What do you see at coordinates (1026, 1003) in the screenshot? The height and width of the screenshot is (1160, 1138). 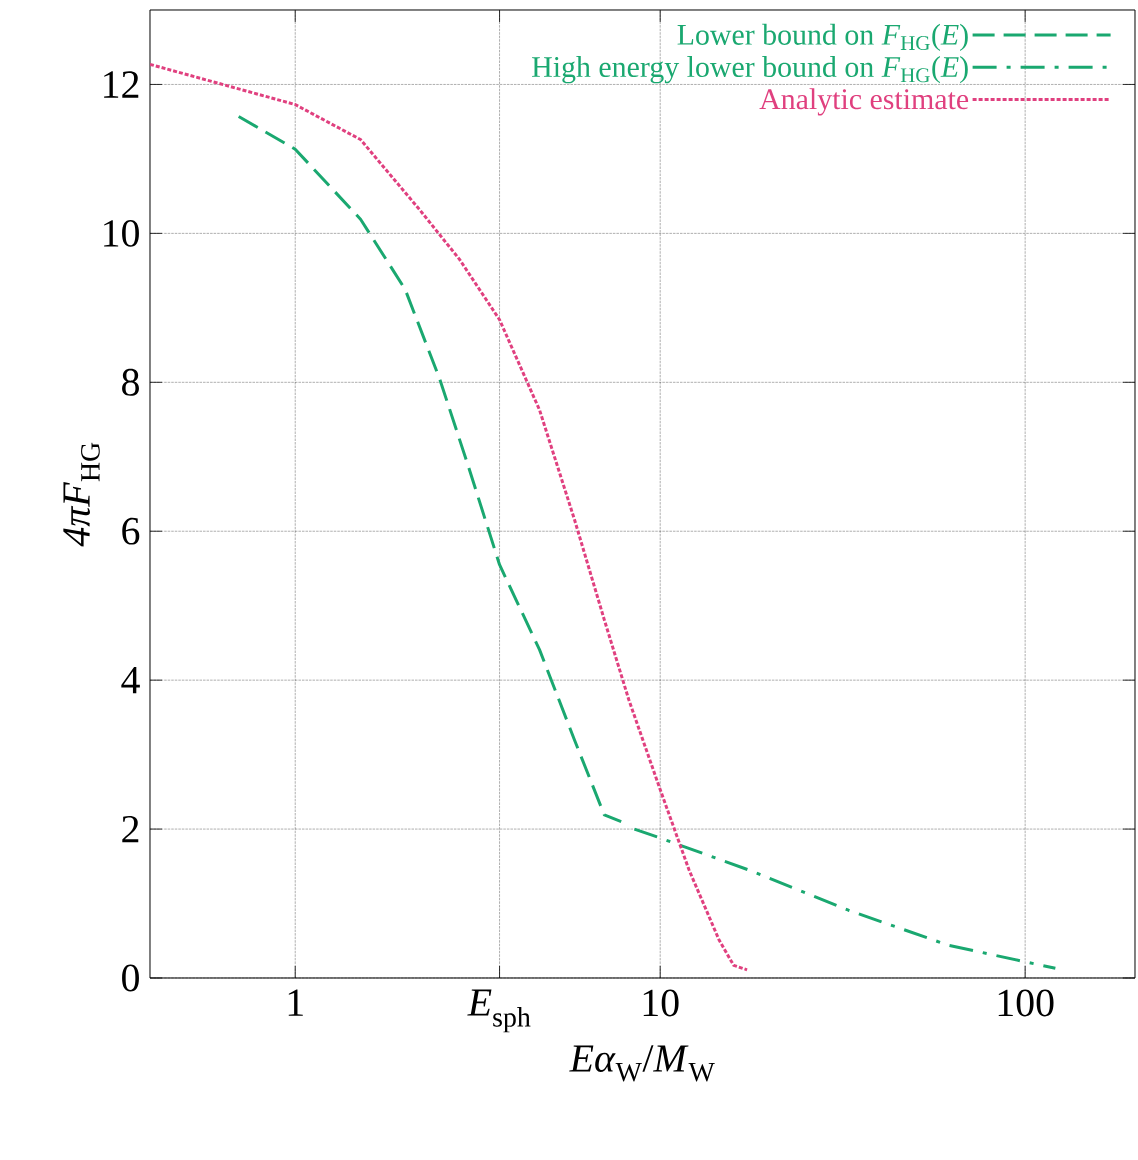 I see `x-tick-label: 100` at bounding box center [1026, 1003].